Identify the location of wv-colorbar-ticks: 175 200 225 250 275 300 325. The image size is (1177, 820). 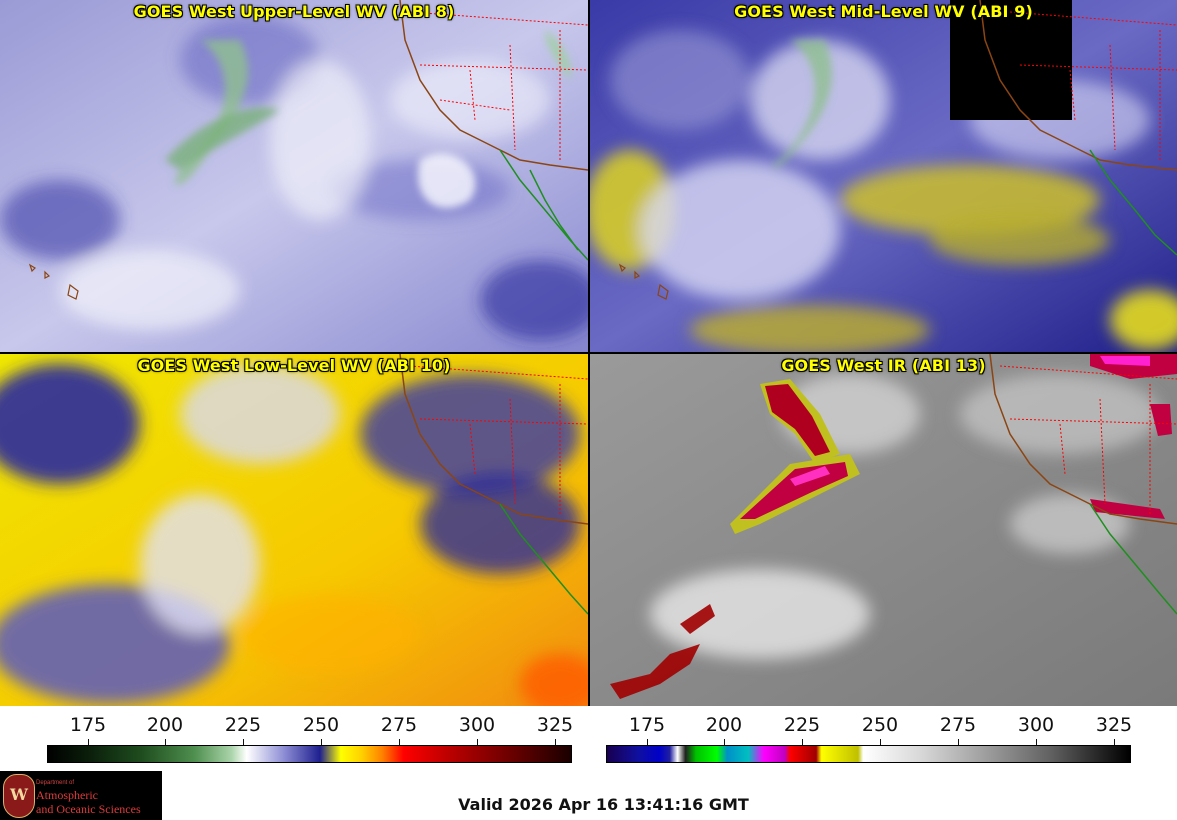
(310, 728).